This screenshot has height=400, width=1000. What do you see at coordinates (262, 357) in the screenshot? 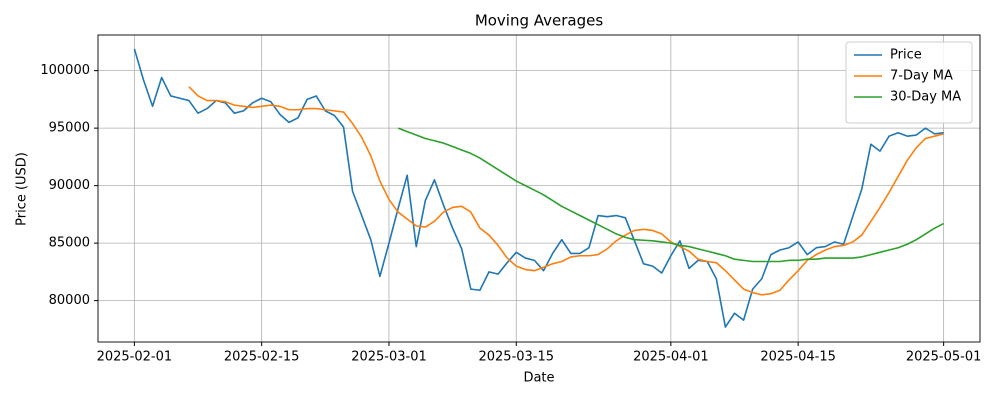
I see `x-tick-label: 2025-02-15` at bounding box center [262, 357].